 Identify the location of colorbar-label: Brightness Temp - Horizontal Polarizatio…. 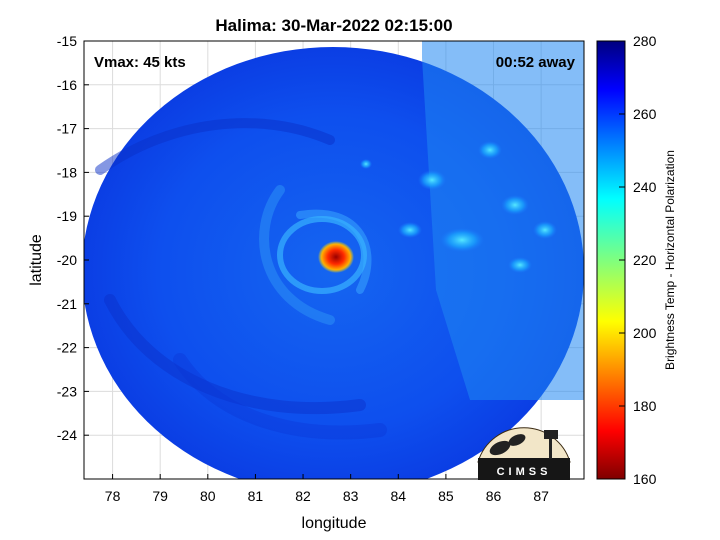
(670, 260).